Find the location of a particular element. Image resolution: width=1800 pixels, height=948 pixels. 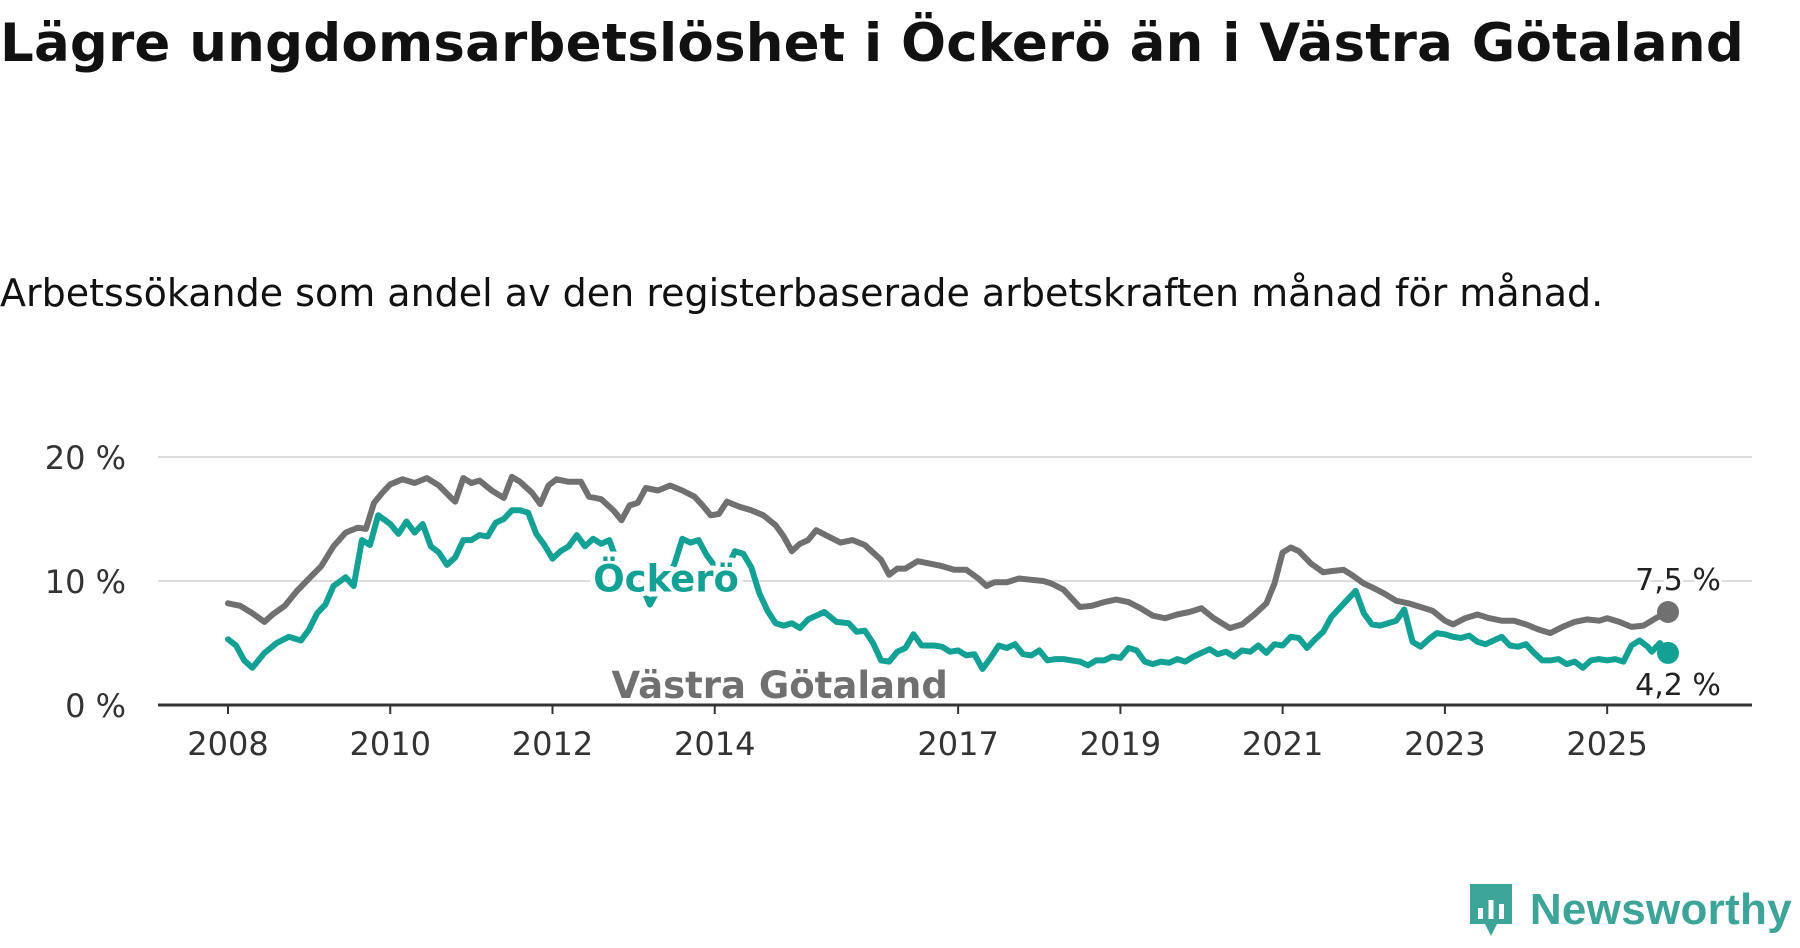

end-value-label-ockero: 4,2 % is located at coordinates (1678, 685).